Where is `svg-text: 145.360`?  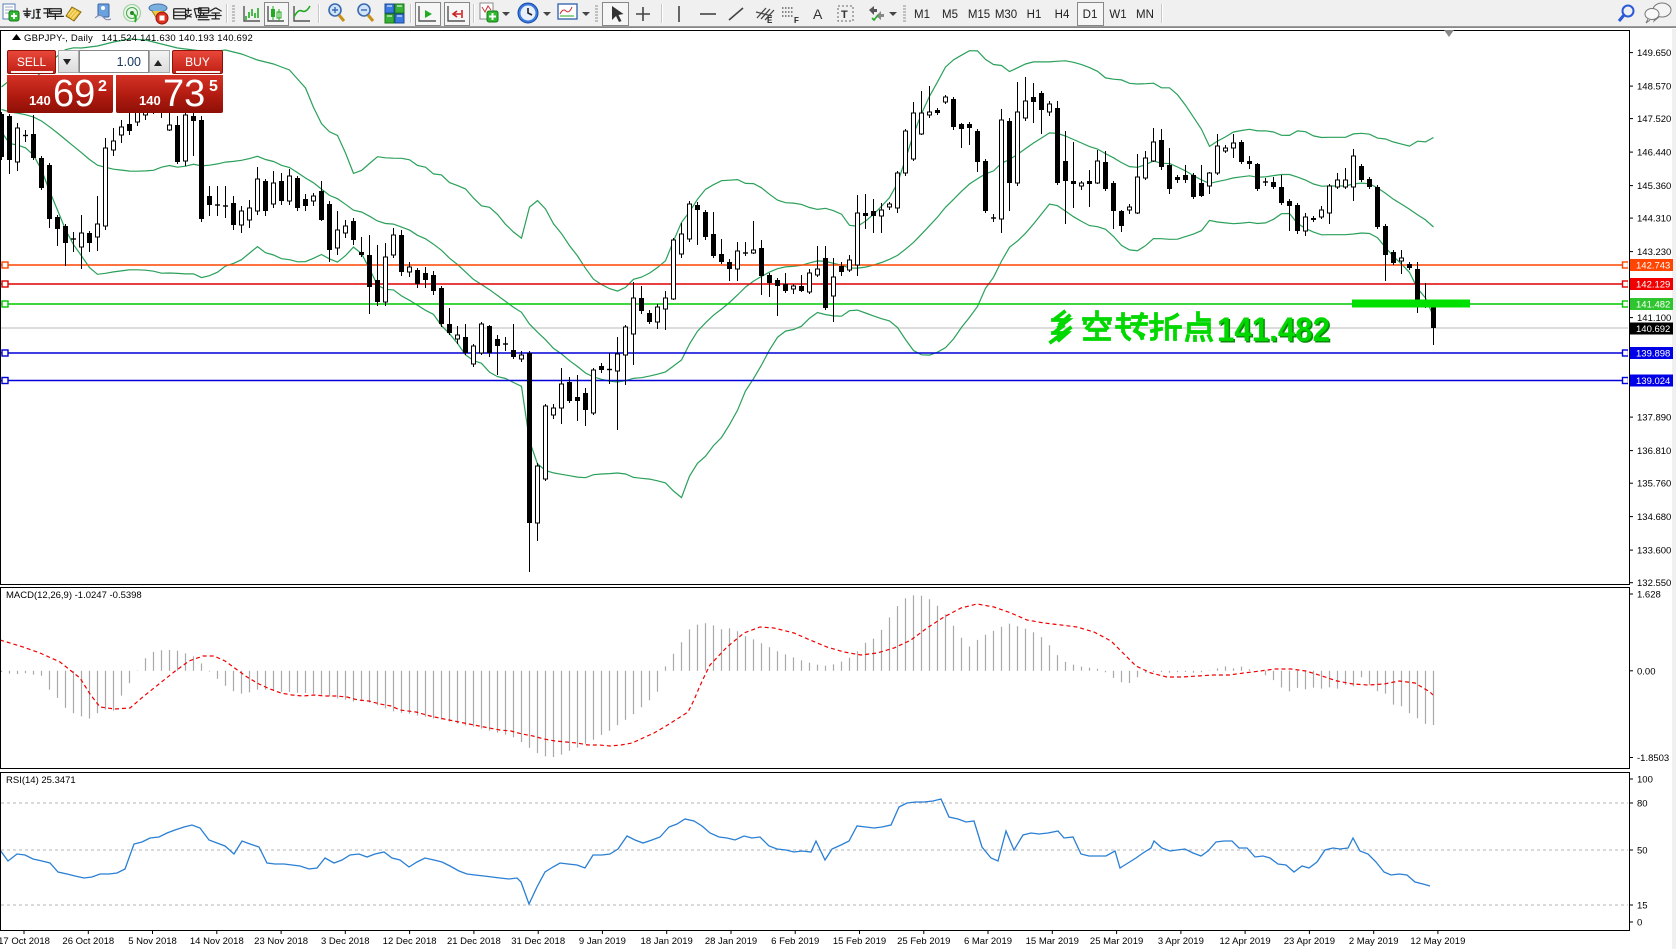 svg-text: 145.360 is located at coordinates (1654, 186).